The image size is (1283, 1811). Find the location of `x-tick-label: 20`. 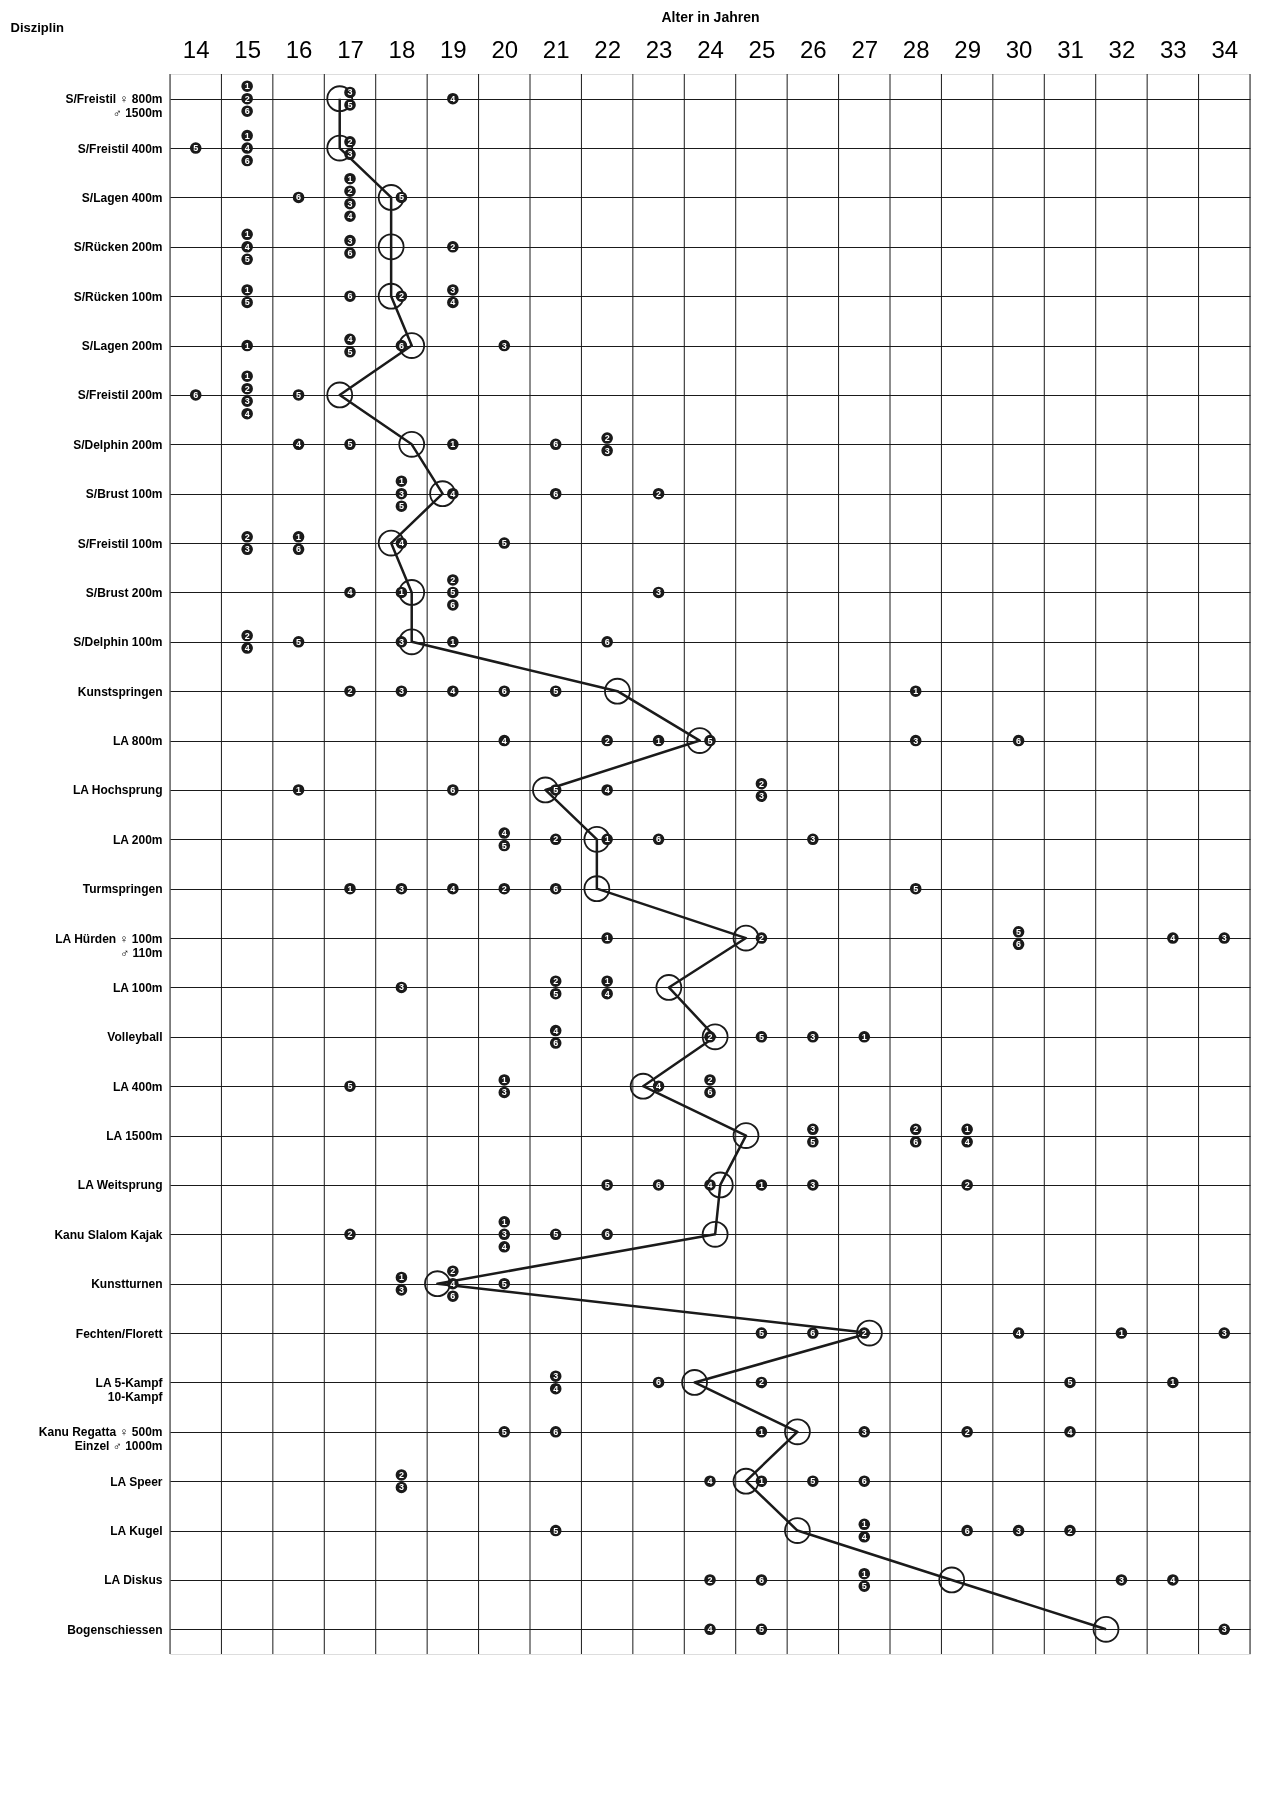

x-tick-label: 20 is located at coordinates (505, 49).